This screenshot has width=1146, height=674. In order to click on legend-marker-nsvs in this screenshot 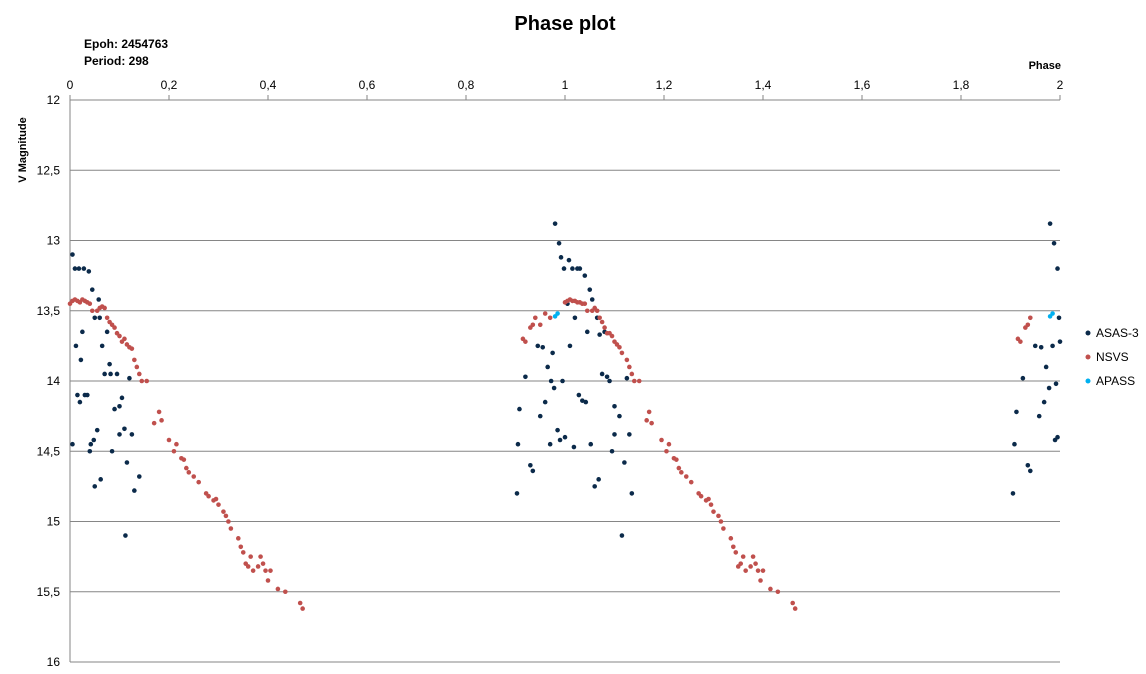, I will do `click(1088, 357)`.